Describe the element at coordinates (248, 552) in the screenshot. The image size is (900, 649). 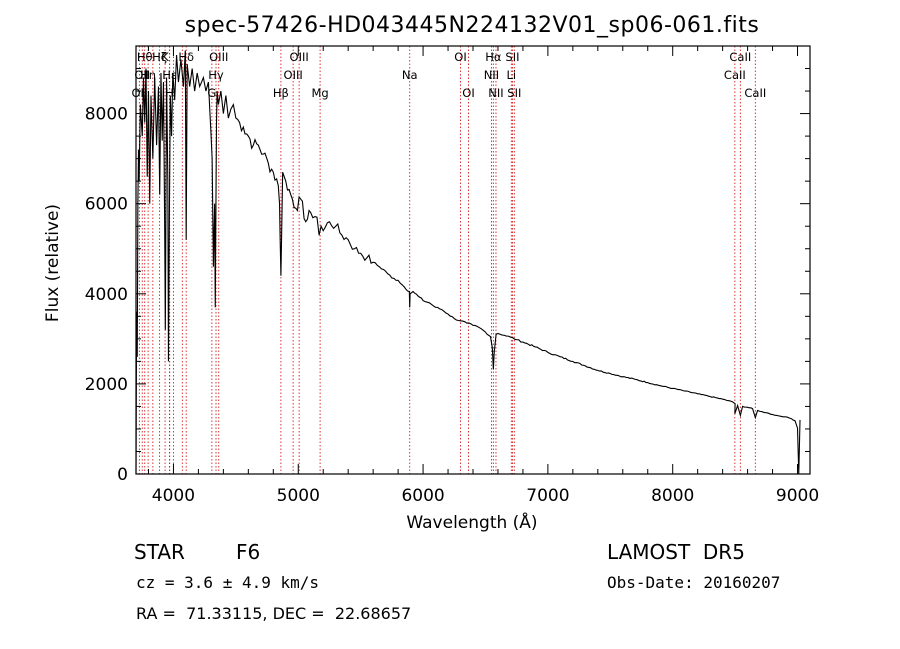
I see `spectral-subclass: F6` at that location.